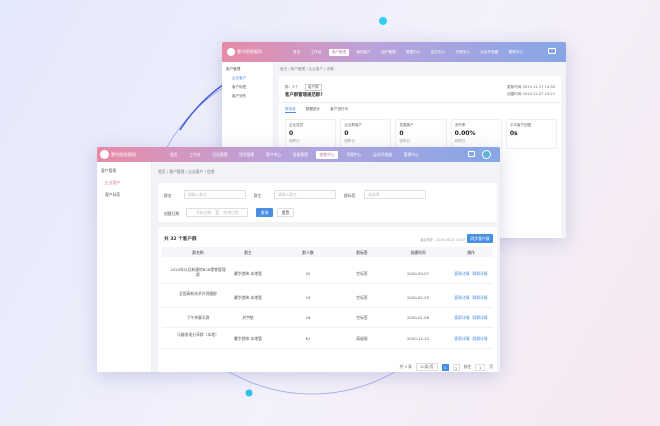  What do you see at coordinates (258, 195) in the screenshot?
I see `filter-label: 群主` at bounding box center [258, 195].